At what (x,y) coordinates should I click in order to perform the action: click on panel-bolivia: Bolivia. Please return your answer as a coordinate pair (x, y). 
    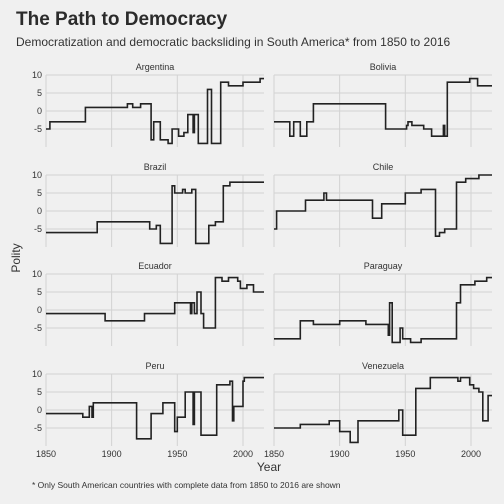
    Looking at the image, I should click on (382, 104).